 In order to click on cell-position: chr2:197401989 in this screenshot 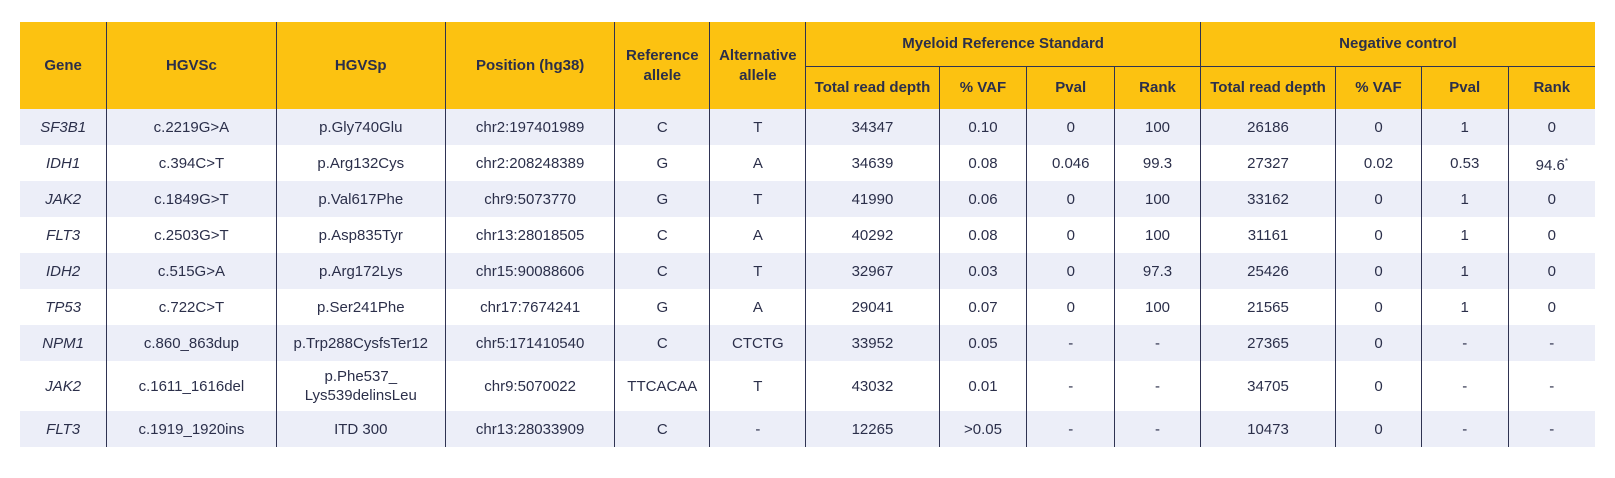, I will do `click(530, 127)`.